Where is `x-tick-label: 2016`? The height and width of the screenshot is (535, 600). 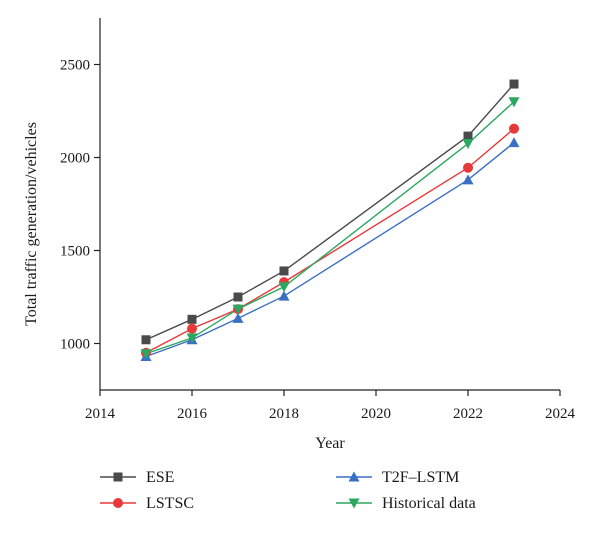 x-tick-label: 2016 is located at coordinates (192, 414).